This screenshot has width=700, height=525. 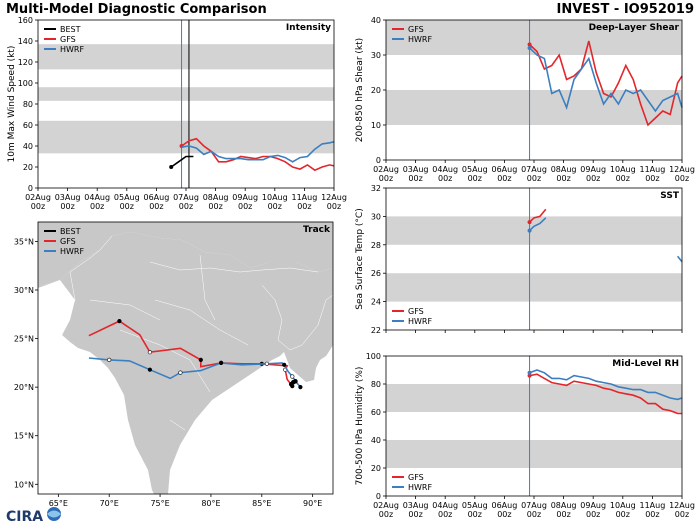 What do you see at coordinates (38, 197) in the screenshot?
I see `intensity-xtick-label-0: 02Aug` at bounding box center [38, 197].